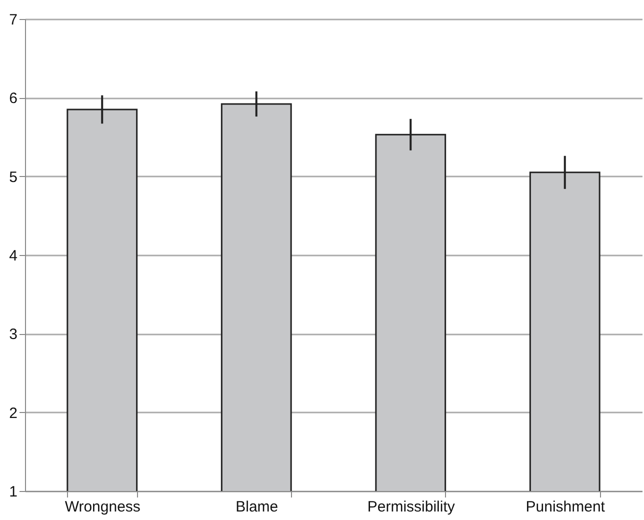  I want to click on x-tick-label: Wrongness, so click(102, 507).